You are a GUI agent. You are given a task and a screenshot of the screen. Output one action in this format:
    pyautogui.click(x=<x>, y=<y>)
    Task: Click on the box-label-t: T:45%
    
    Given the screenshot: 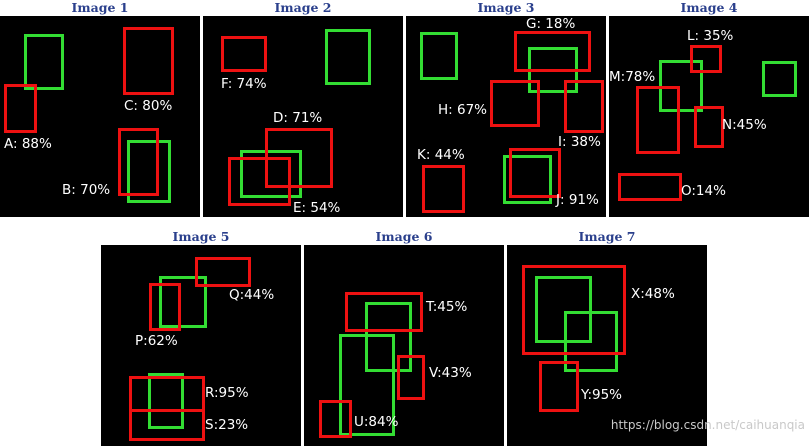 What is the action you would take?
    pyautogui.click(x=447, y=307)
    